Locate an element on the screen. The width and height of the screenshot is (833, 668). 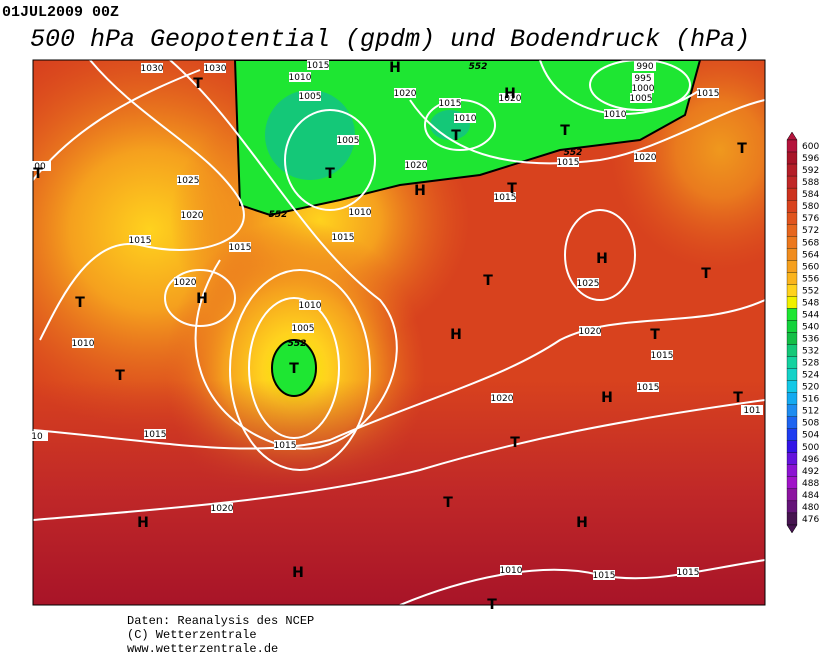
footer-text: www.wetterzentrale.de is located at coordinates (202, 649).